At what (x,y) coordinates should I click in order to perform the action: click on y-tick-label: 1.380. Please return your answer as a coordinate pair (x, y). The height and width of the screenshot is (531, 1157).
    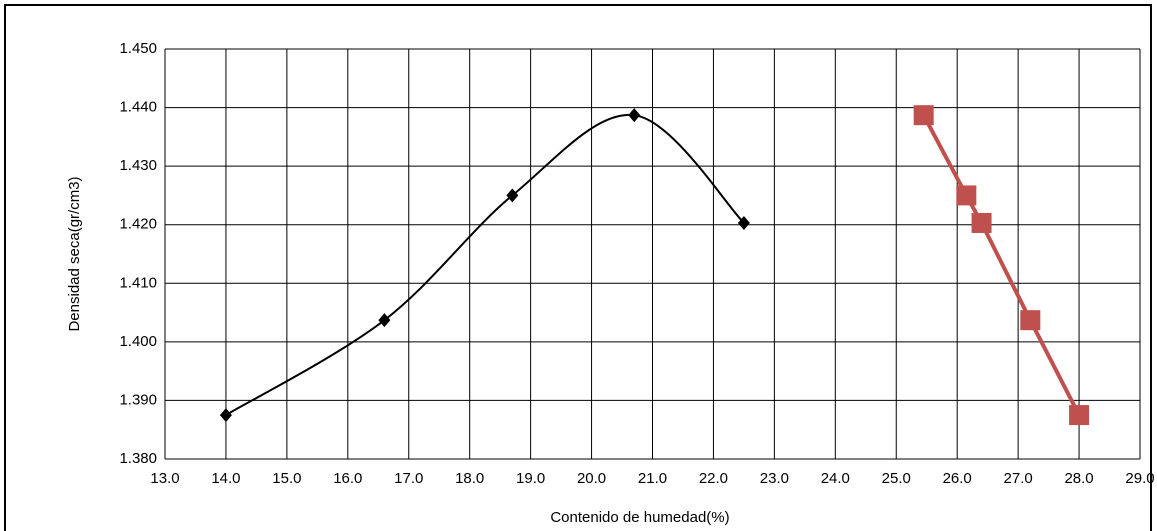
    Looking at the image, I should click on (138, 458).